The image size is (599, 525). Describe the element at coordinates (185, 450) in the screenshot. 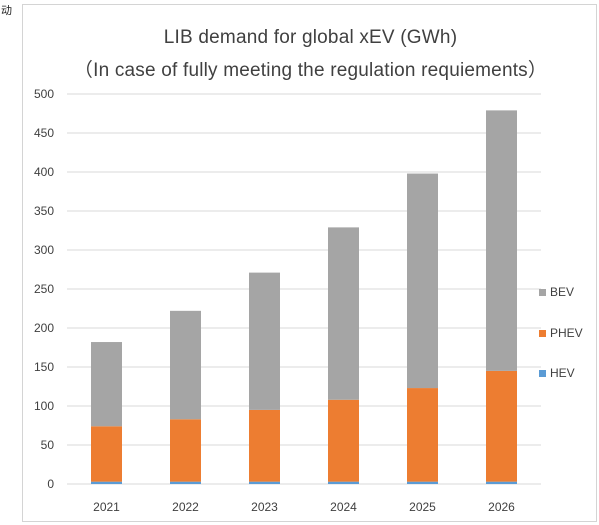

I see `bar-phev-2022` at that location.